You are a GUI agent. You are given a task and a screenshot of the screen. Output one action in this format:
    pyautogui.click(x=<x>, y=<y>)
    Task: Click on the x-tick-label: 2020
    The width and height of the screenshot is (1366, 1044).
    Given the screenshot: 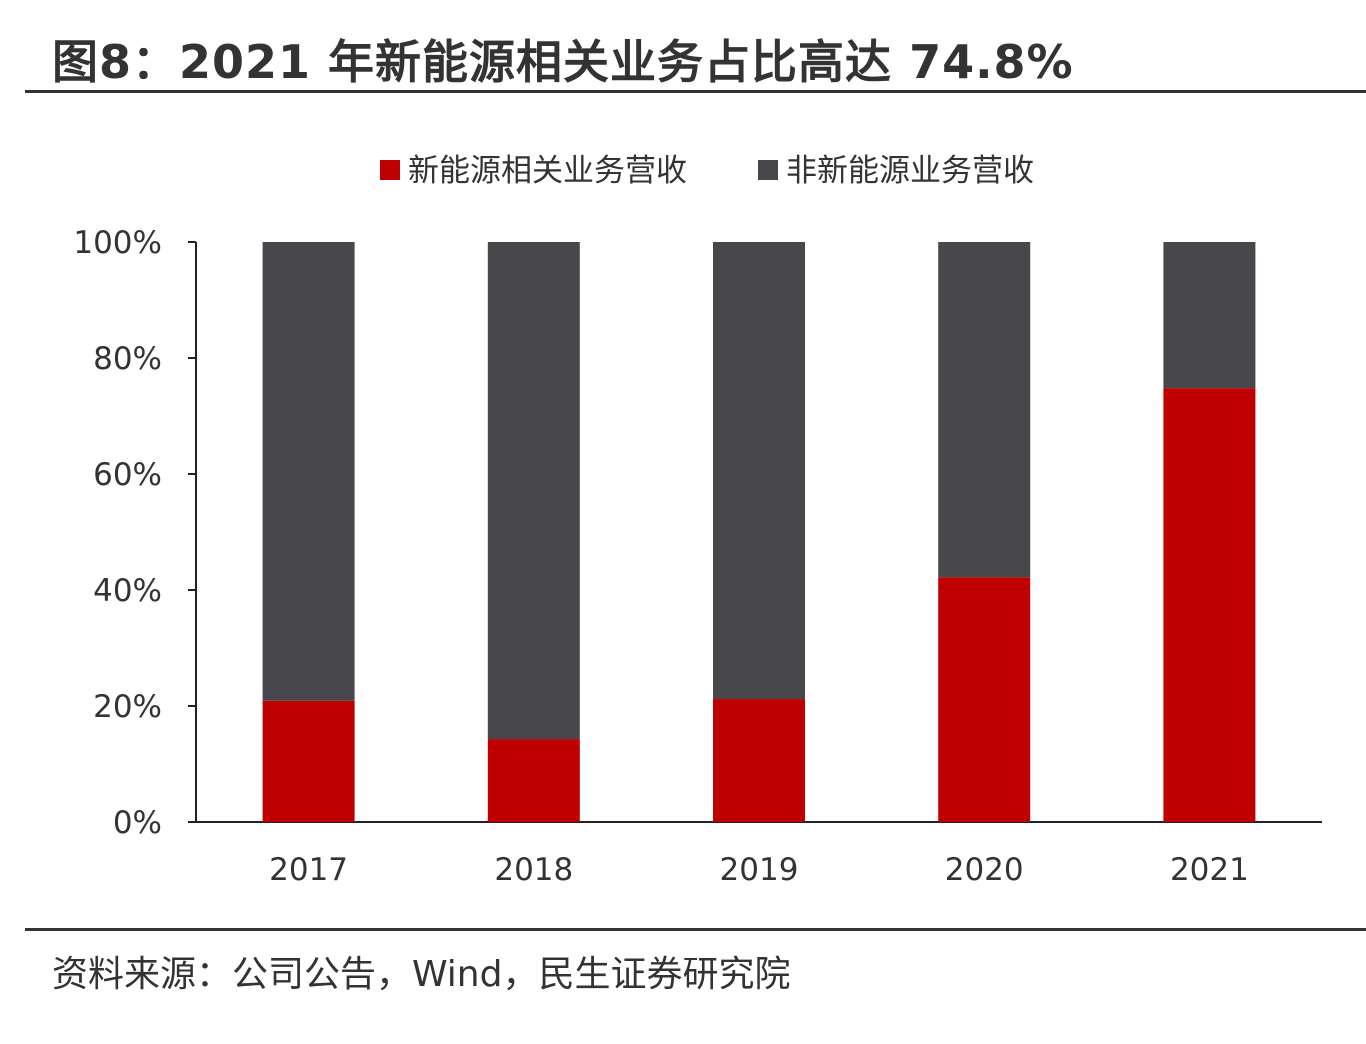 What is the action you would take?
    pyautogui.click(x=984, y=870)
    